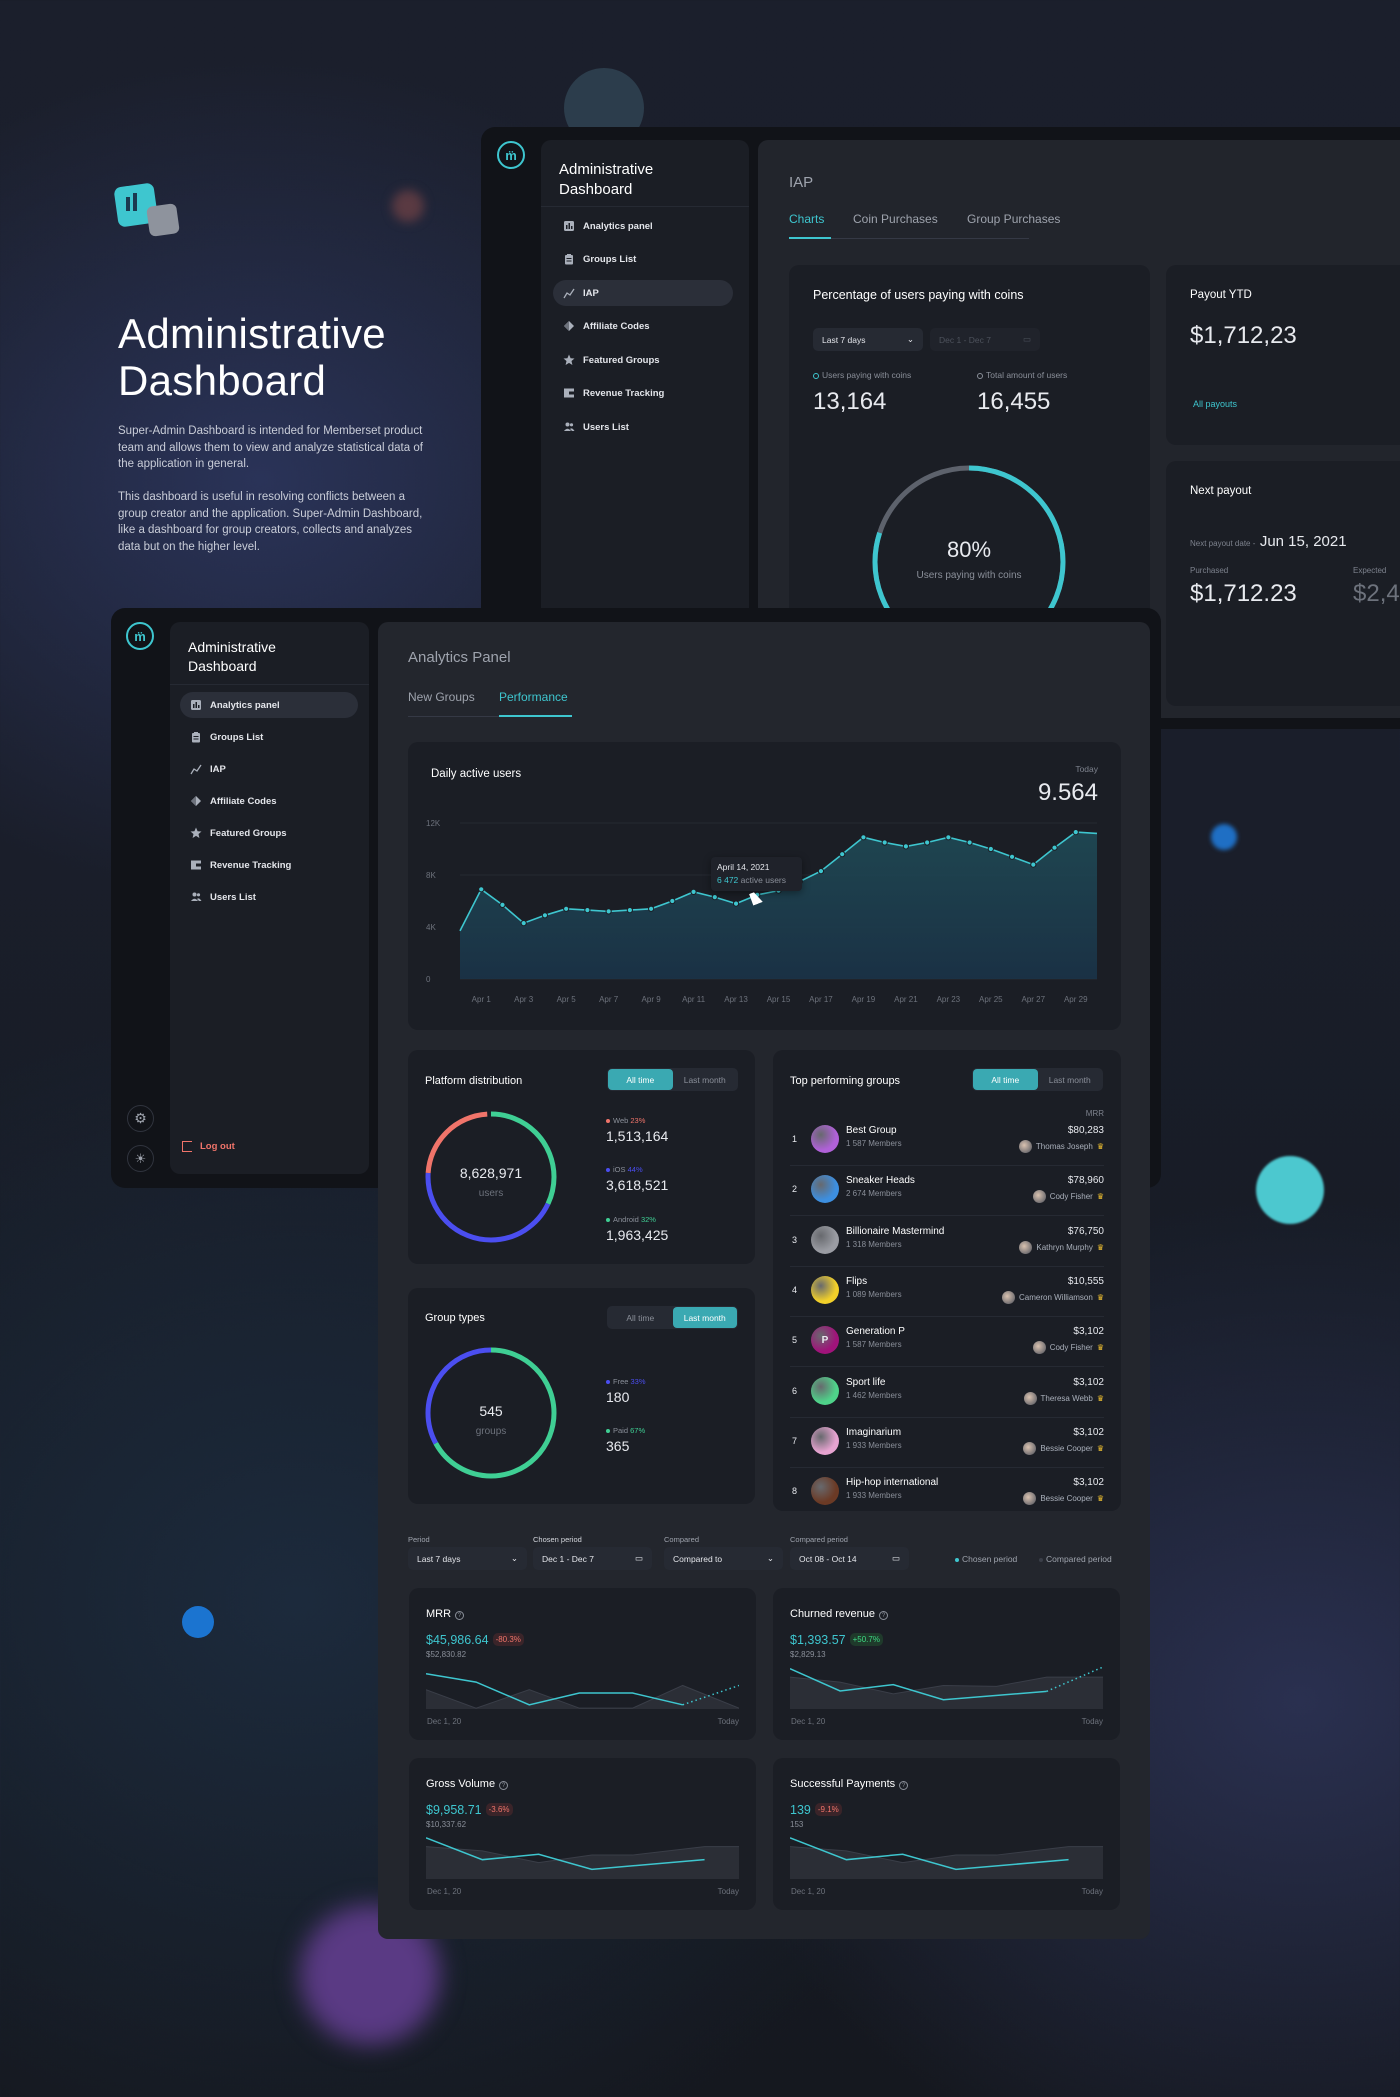 Image resolution: width=1400 pixels, height=2097 pixels. What do you see at coordinates (533, 697) in the screenshot?
I see `tab-performance: Performance` at bounding box center [533, 697].